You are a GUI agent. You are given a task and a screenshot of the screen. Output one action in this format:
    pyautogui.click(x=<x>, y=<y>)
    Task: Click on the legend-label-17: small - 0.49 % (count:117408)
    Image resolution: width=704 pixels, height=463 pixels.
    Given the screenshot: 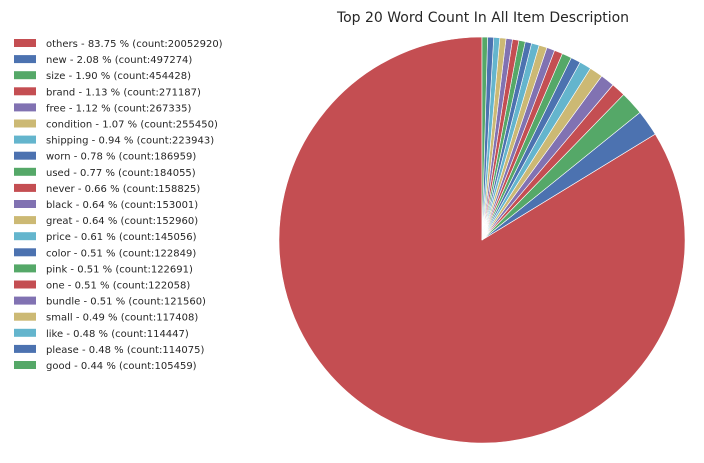 What is the action you would take?
    pyautogui.click(x=122, y=318)
    